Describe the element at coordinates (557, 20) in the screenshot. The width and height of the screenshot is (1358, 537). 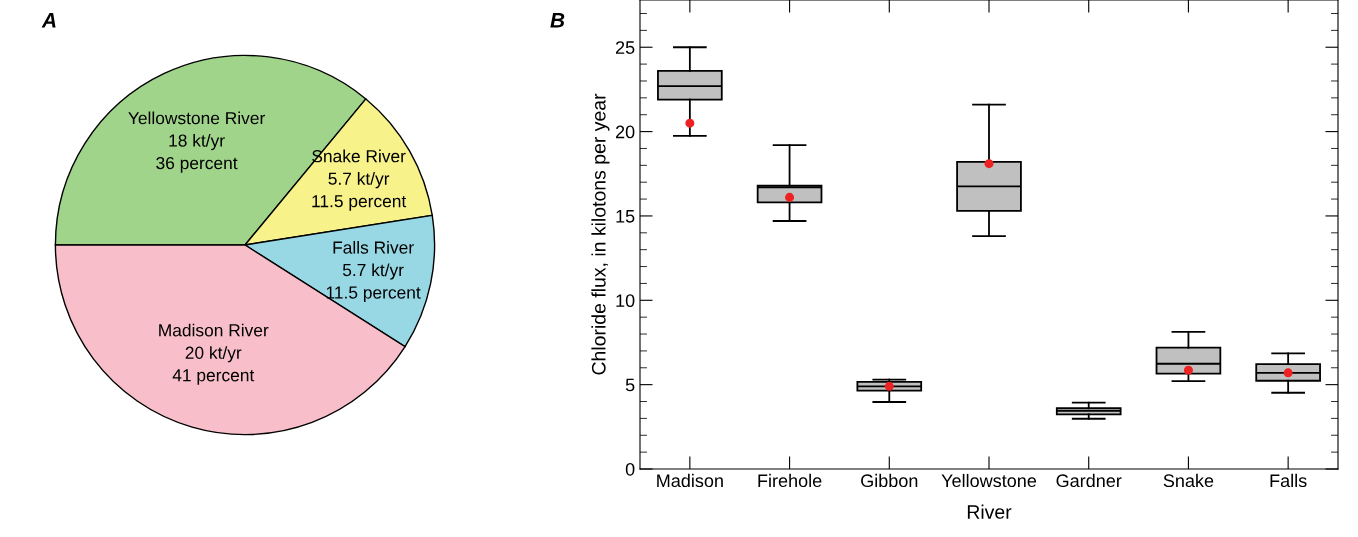
I see `chart-title: B` at that location.